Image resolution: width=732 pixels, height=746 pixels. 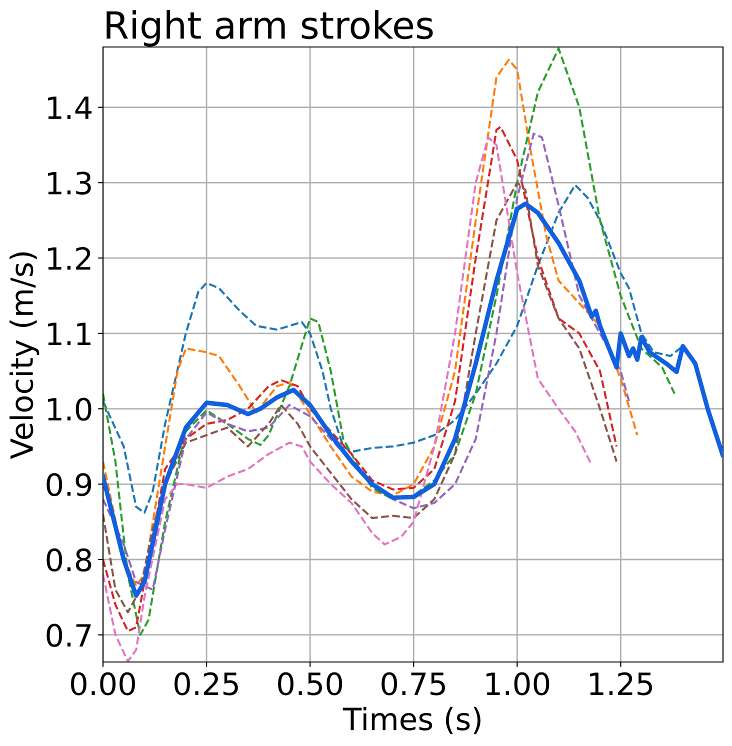 What do you see at coordinates (103, 684) in the screenshot?
I see `x-tick-label: 0.00` at bounding box center [103, 684].